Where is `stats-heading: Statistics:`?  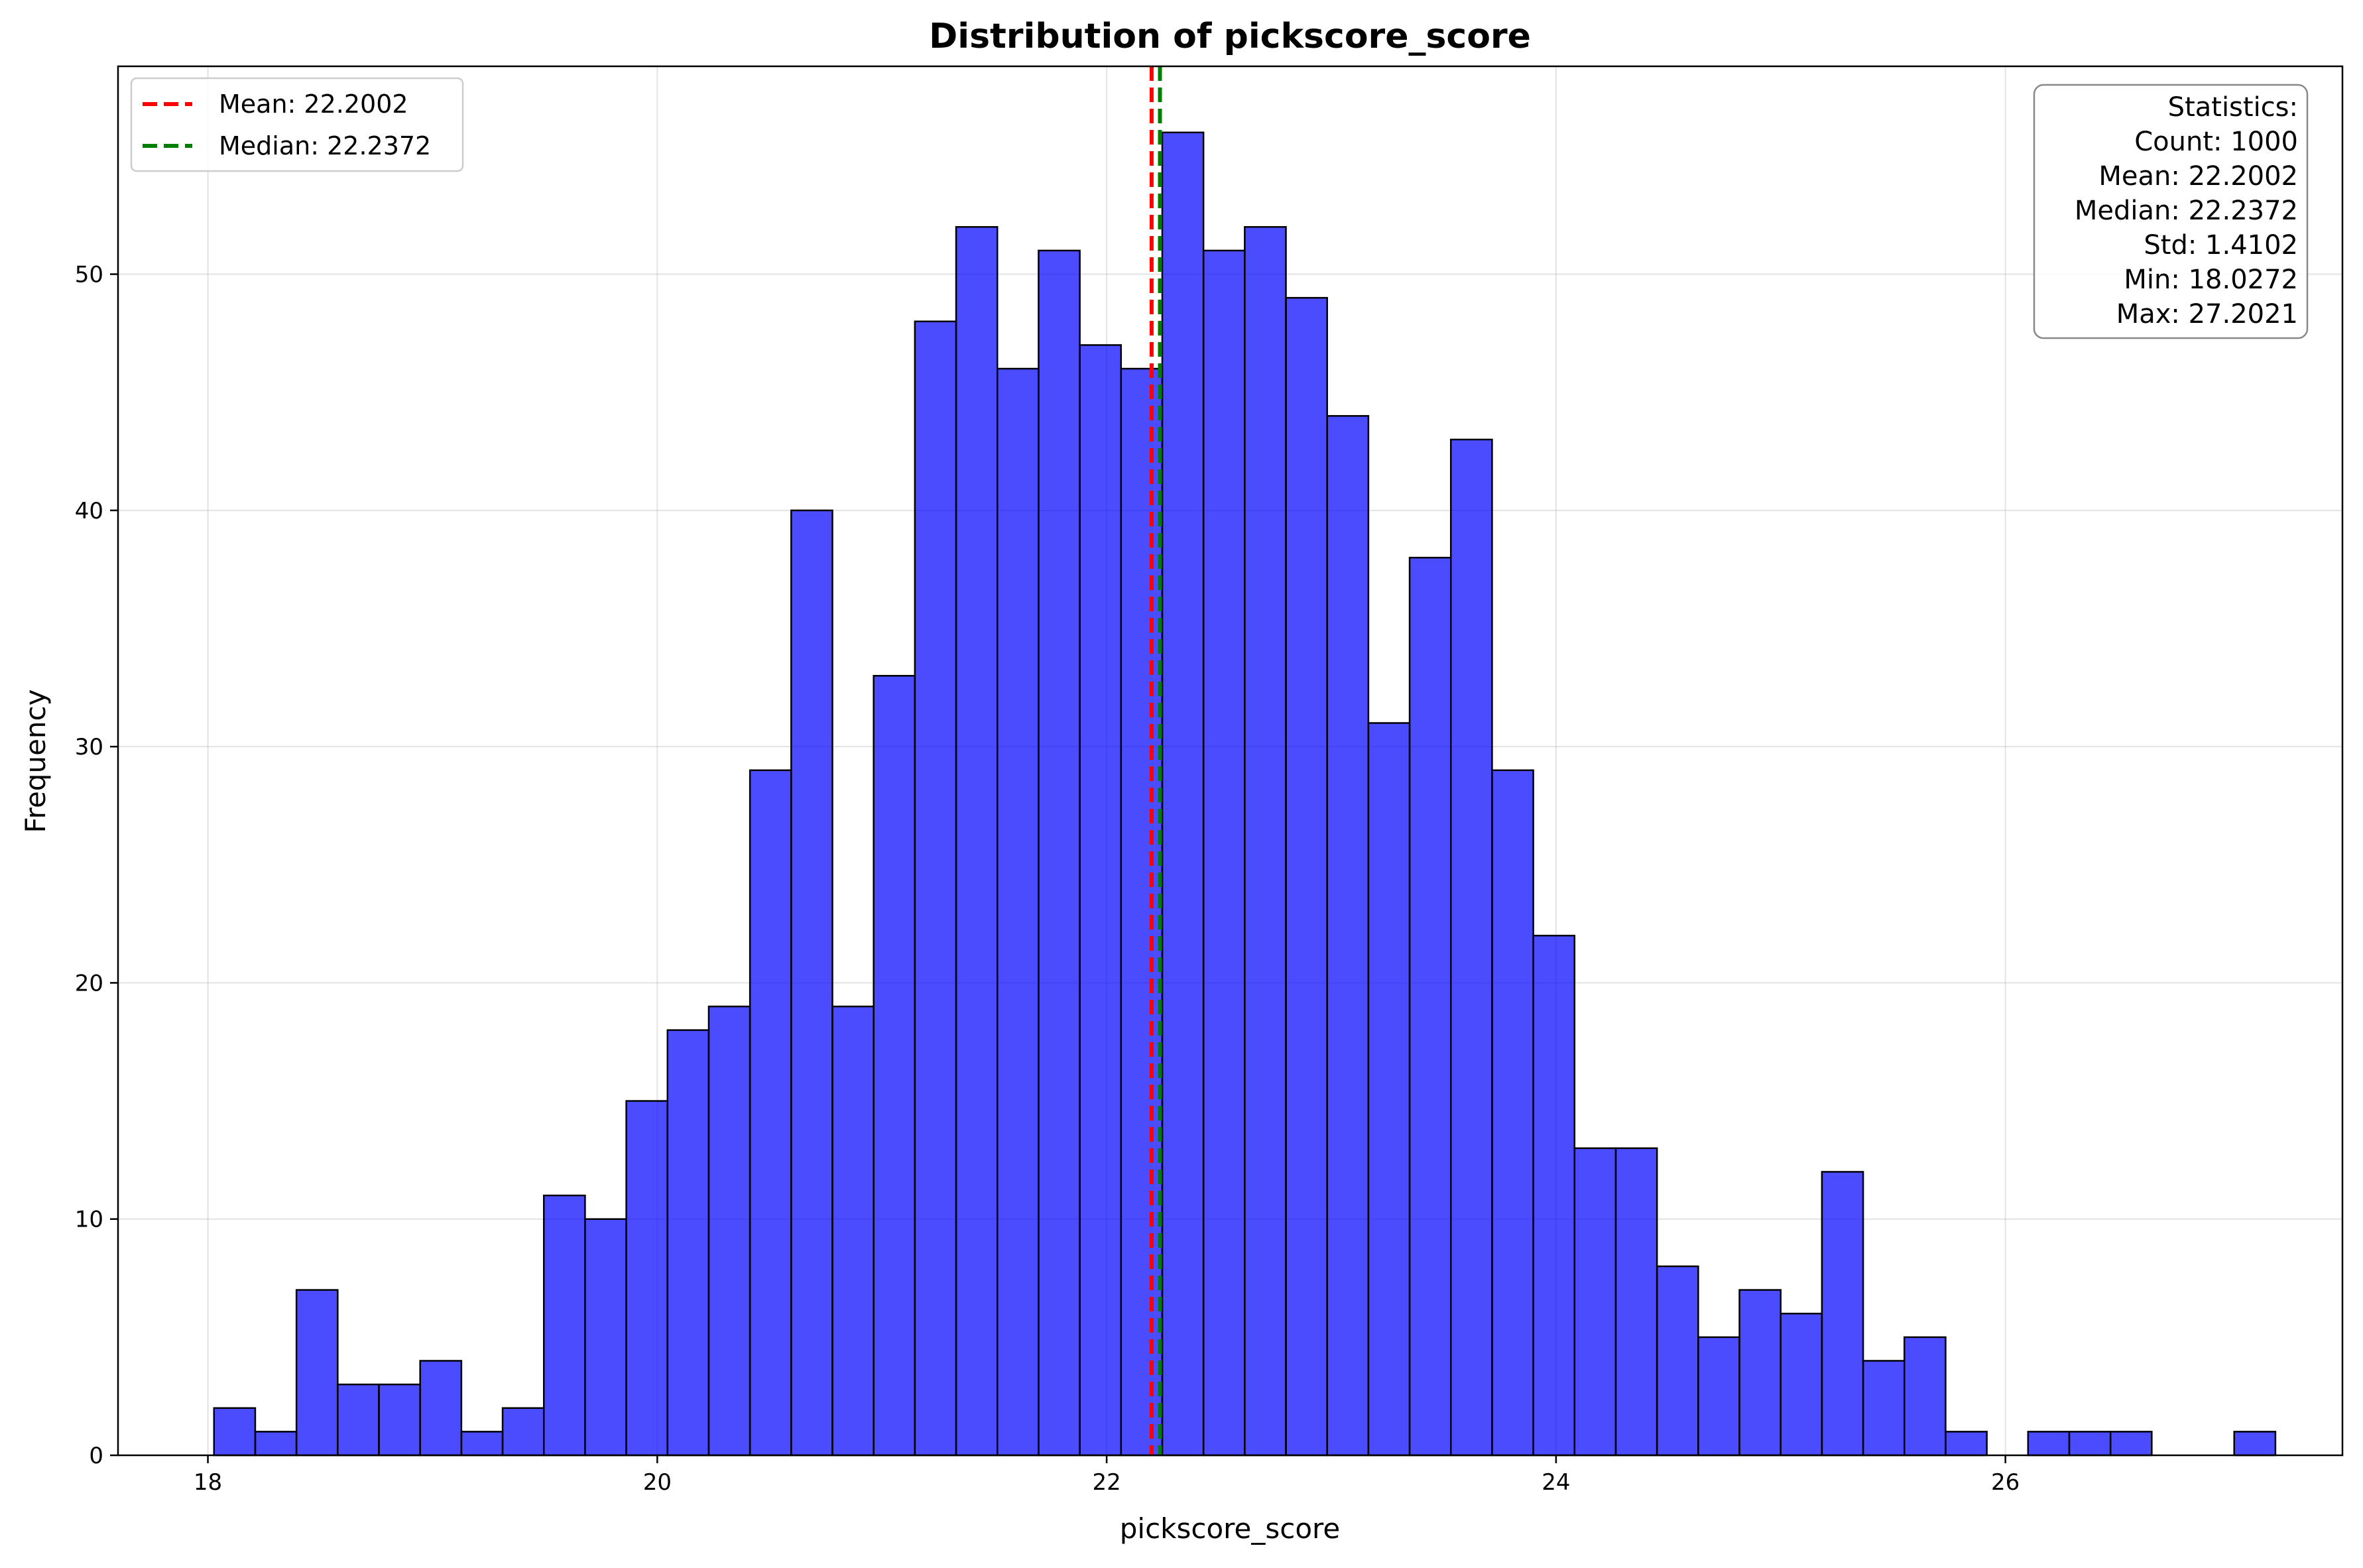 stats-heading: Statistics: is located at coordinates (2233, 107).